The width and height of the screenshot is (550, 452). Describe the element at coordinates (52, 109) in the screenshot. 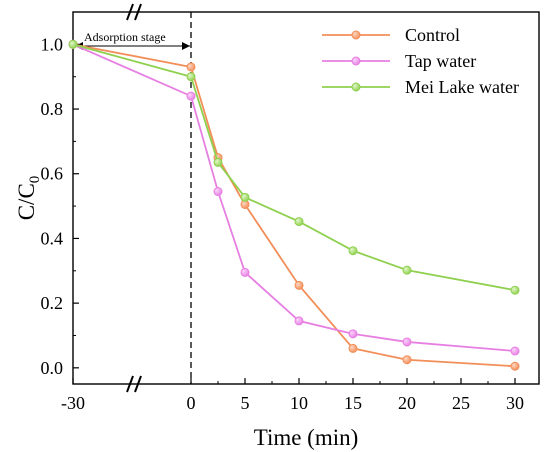

I see `y-tick-label: 0.8` at that location.